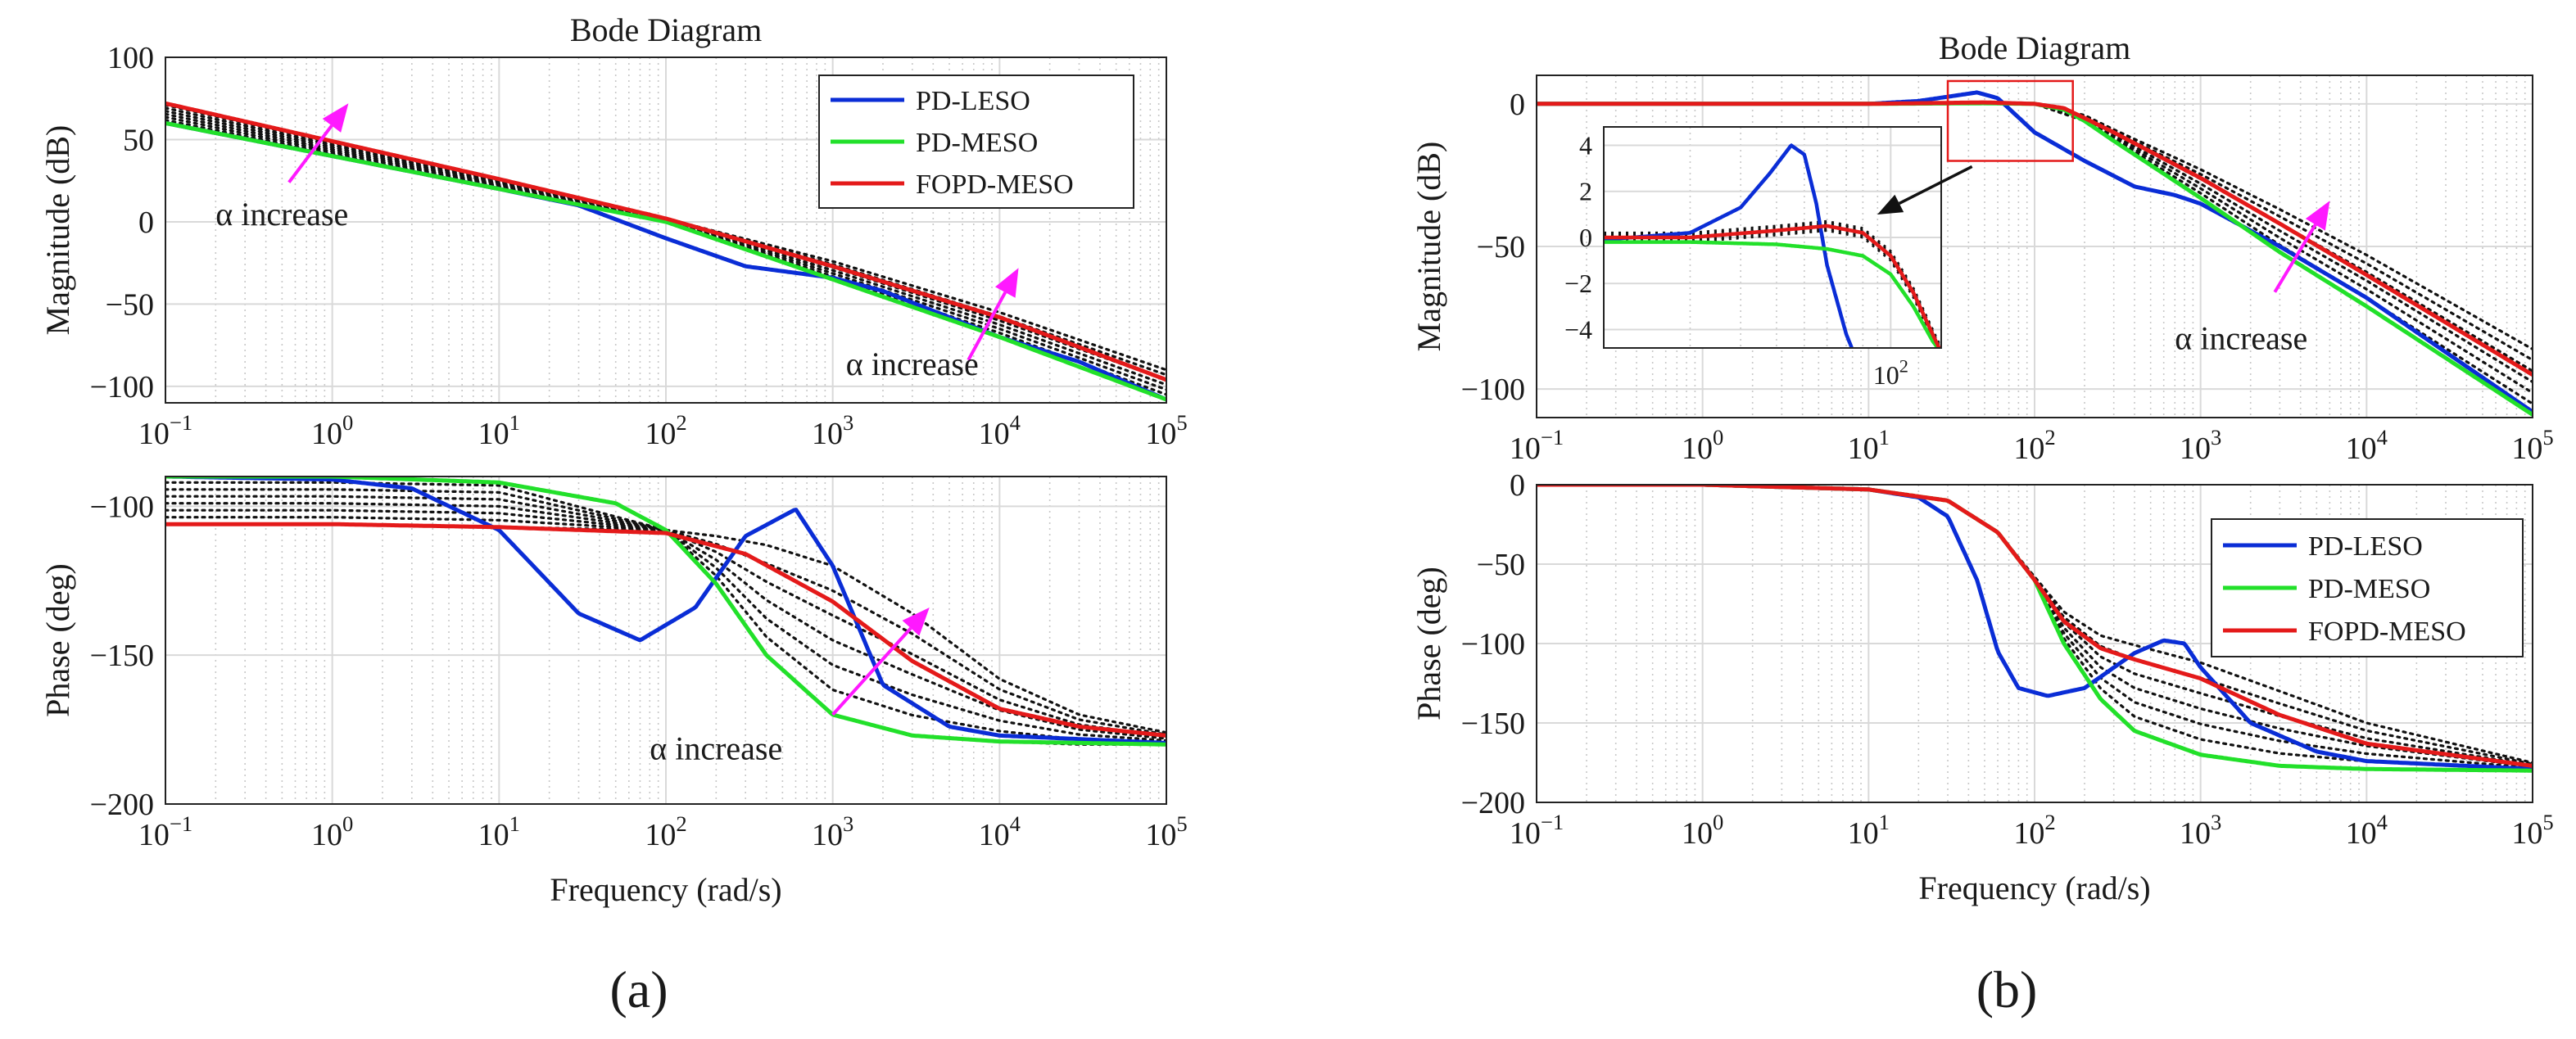 The image size is (2576, 1039). What do you see at coordinates (1585, 191) in the screenshot?
I see `b-inset-ytick-label: 2` at bounding box center [1585, 191].